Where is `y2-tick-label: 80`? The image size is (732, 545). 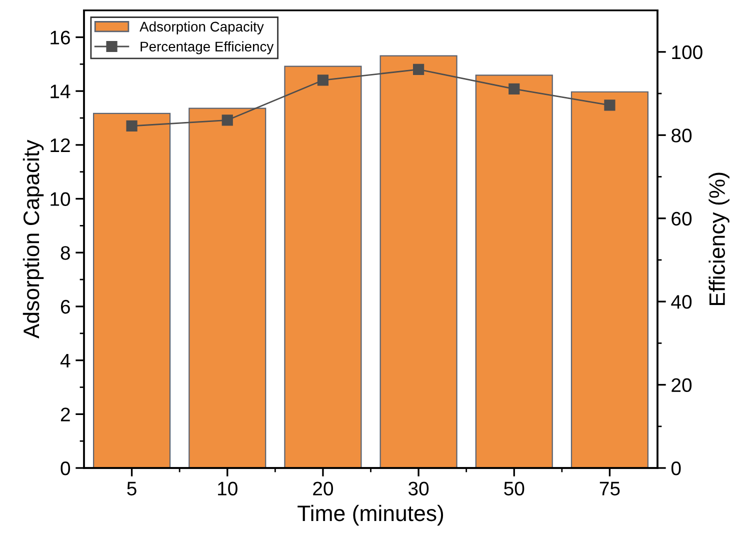 y2-tick-label: 80 is located at coordinates (682, 135).